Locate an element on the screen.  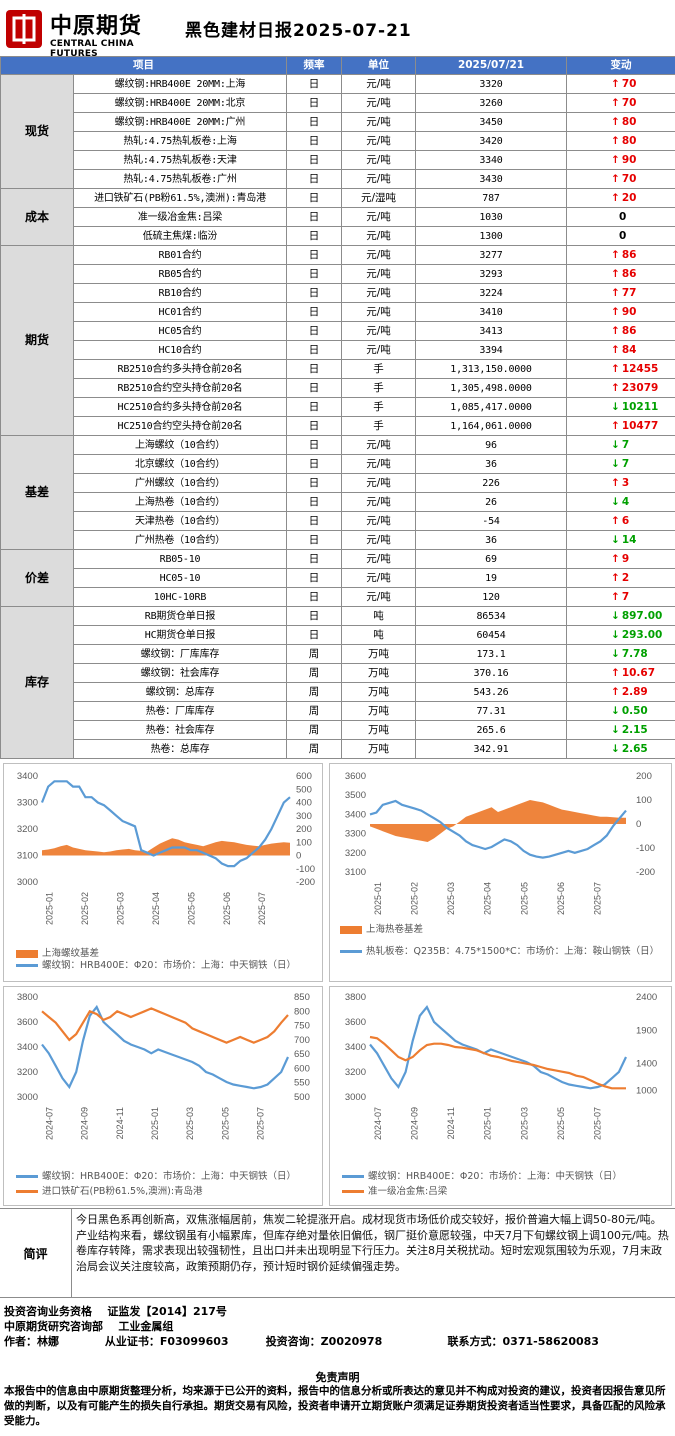
change-value: 897.00 is located at coordinates (642, 615).